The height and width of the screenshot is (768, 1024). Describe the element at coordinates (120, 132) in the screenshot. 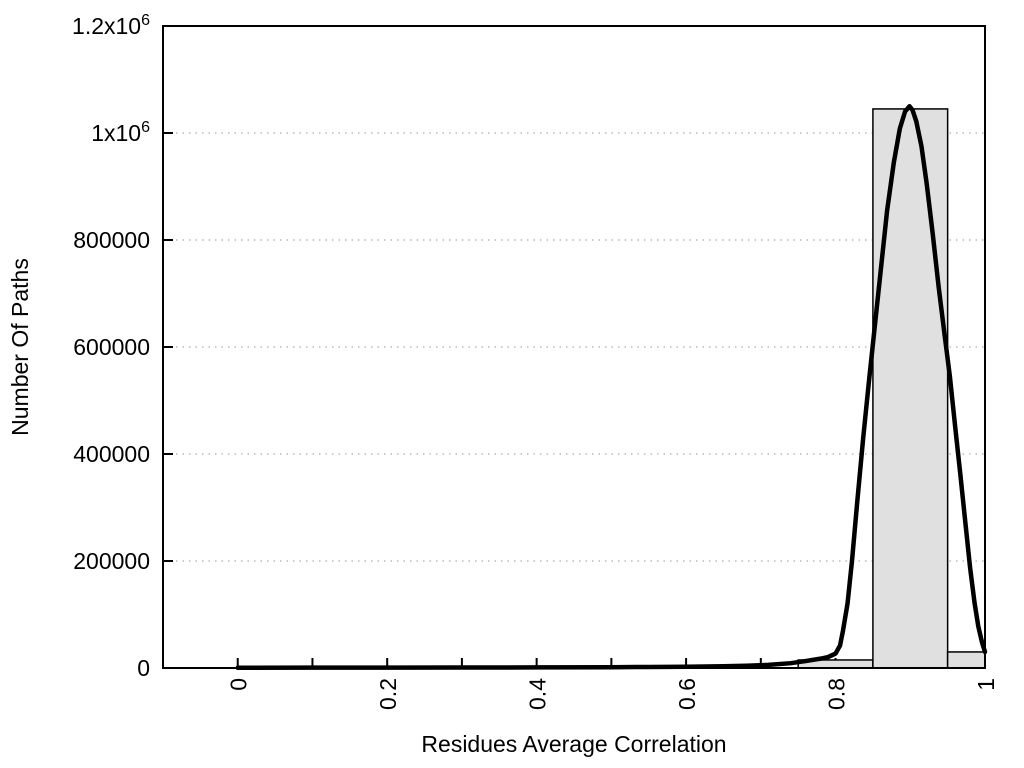

I see `y-tick-label: 1x106` at that location.